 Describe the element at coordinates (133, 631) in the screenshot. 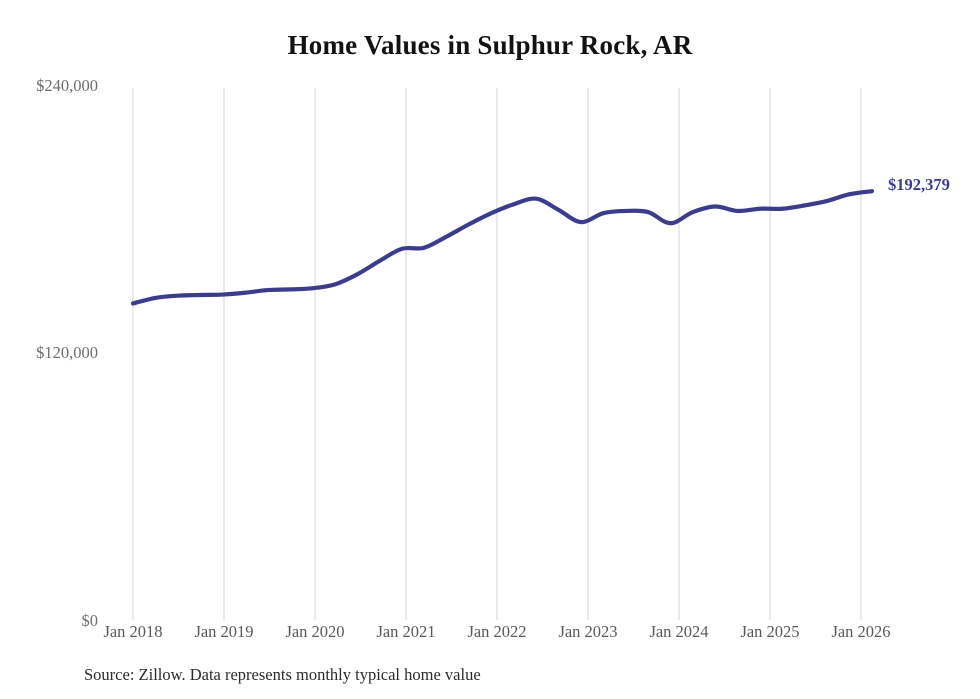

I see `x-axis-tick-jan-2018: Jan 2018` at that location.